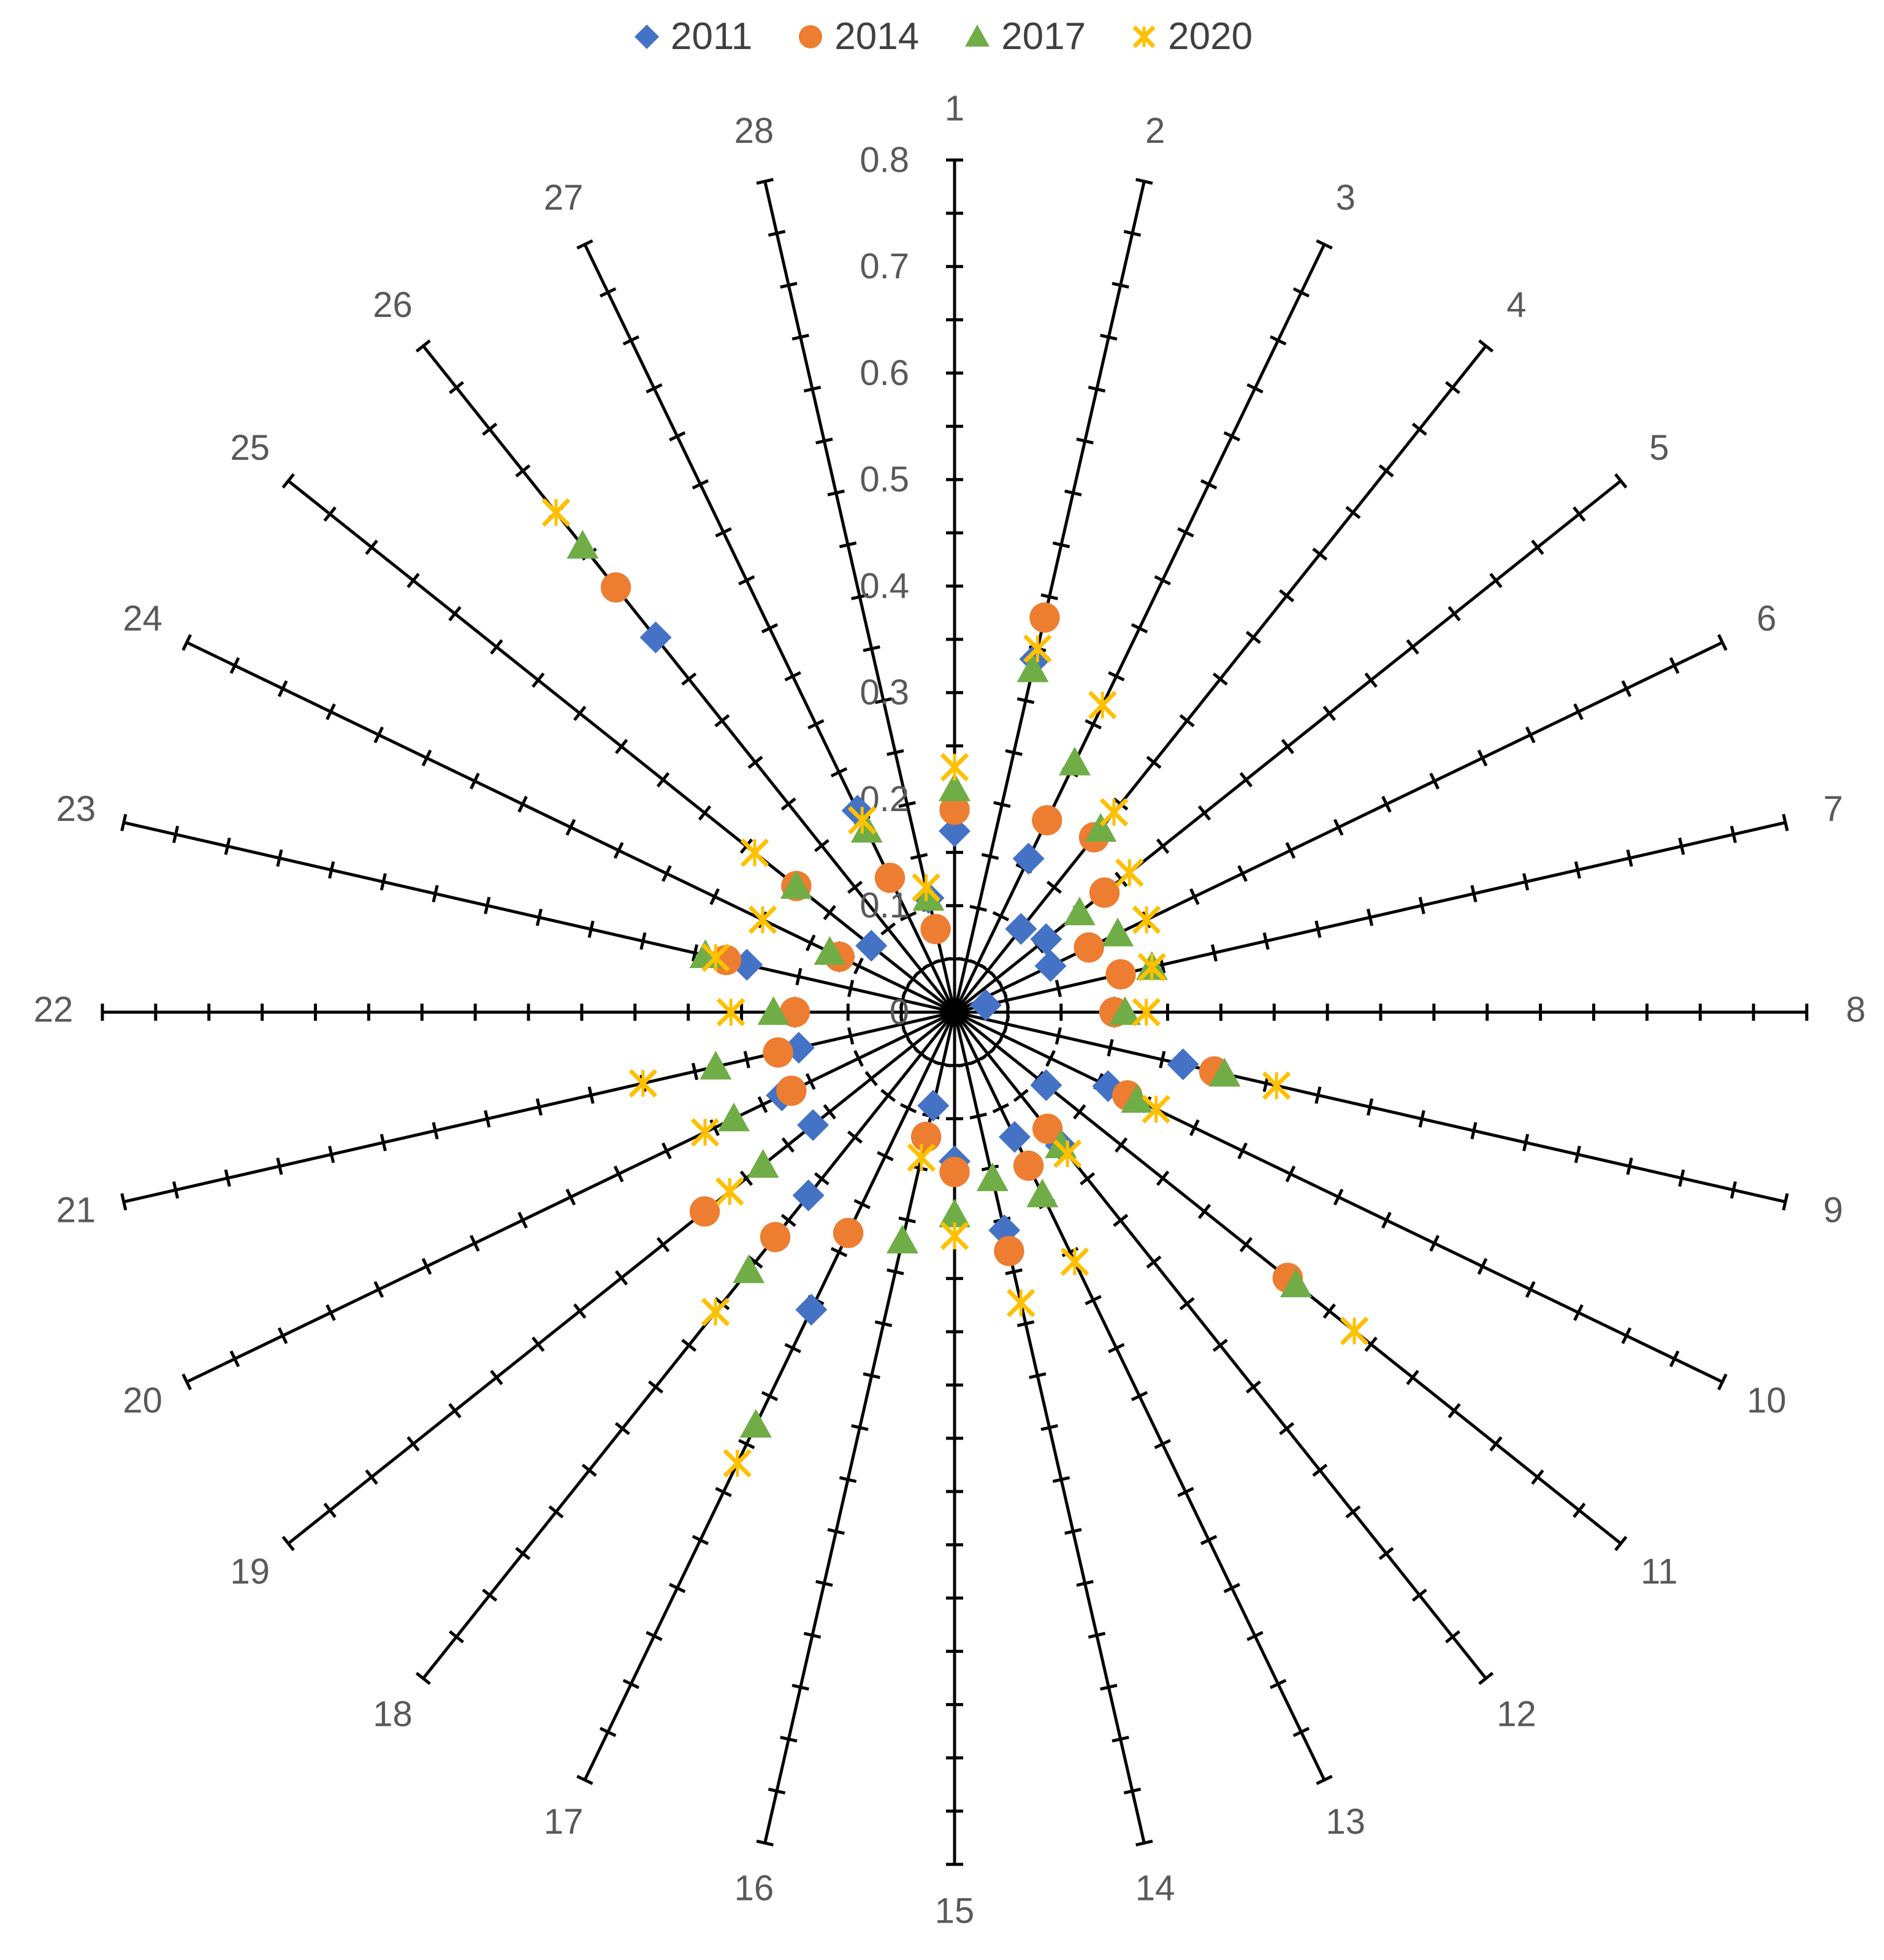  What do you see at coordinates (1155, 1888) in the screenshot?
I see `spoke-label-14: 14` at bounding box center [1155, 1888].